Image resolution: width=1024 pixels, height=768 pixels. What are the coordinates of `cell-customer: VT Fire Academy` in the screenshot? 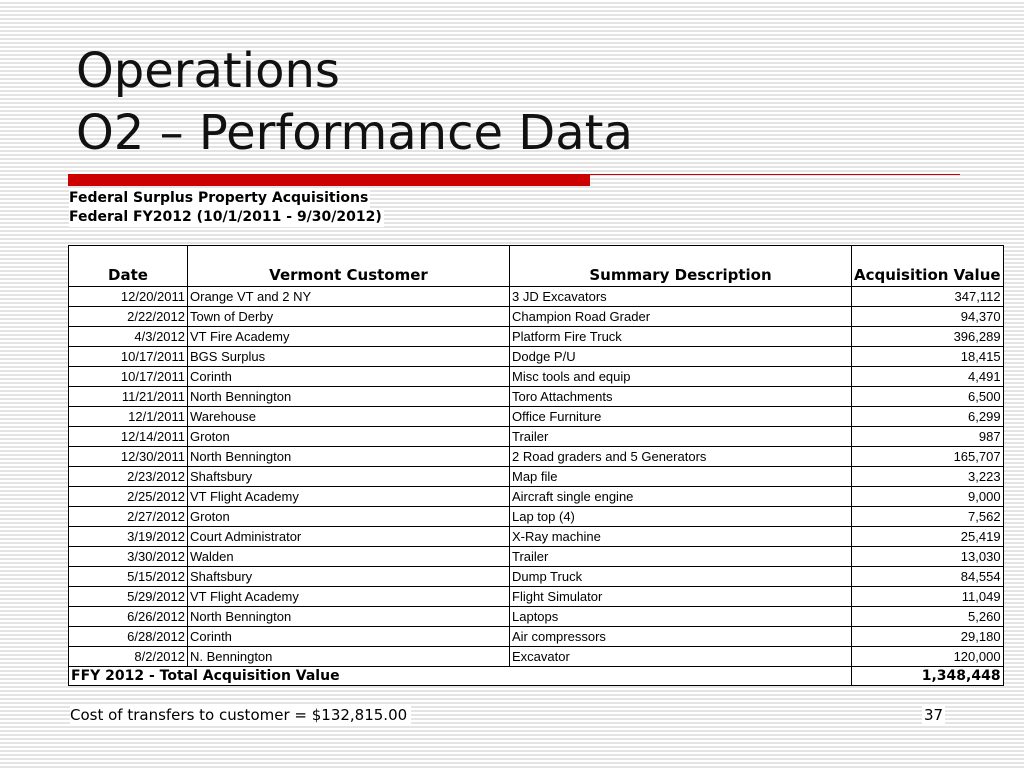 It's located at (348, 336).